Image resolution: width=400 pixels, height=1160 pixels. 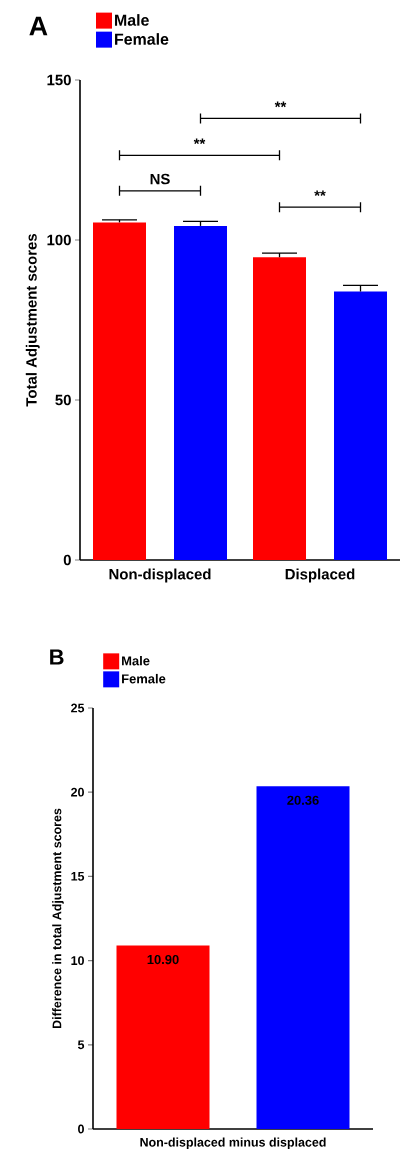 I want to click on annotation: NS, so click(x=160, y=179).